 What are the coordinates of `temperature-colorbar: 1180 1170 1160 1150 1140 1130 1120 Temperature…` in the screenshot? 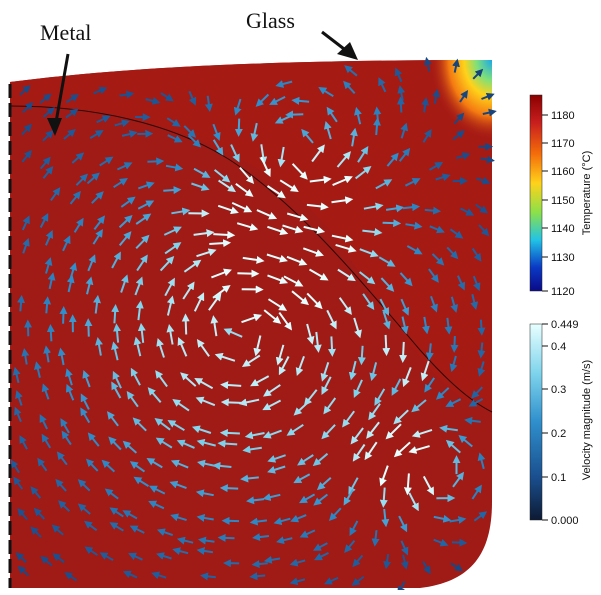 It's located at (561, 196).